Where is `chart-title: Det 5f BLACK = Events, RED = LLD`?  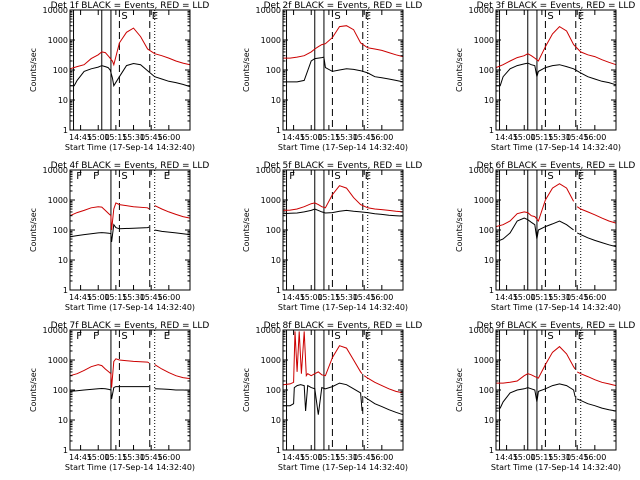
chart-title: Det 5f BLACK = Events, RED = LLD is located at coordinates (343, 166).